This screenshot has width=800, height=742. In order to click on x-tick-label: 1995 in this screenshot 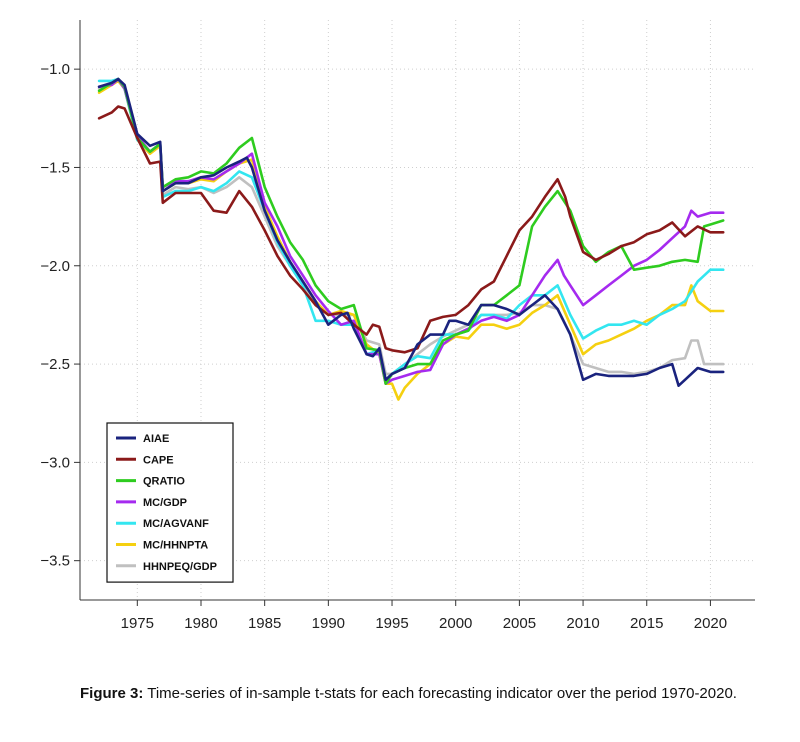, I will do `click(391, 623)`.